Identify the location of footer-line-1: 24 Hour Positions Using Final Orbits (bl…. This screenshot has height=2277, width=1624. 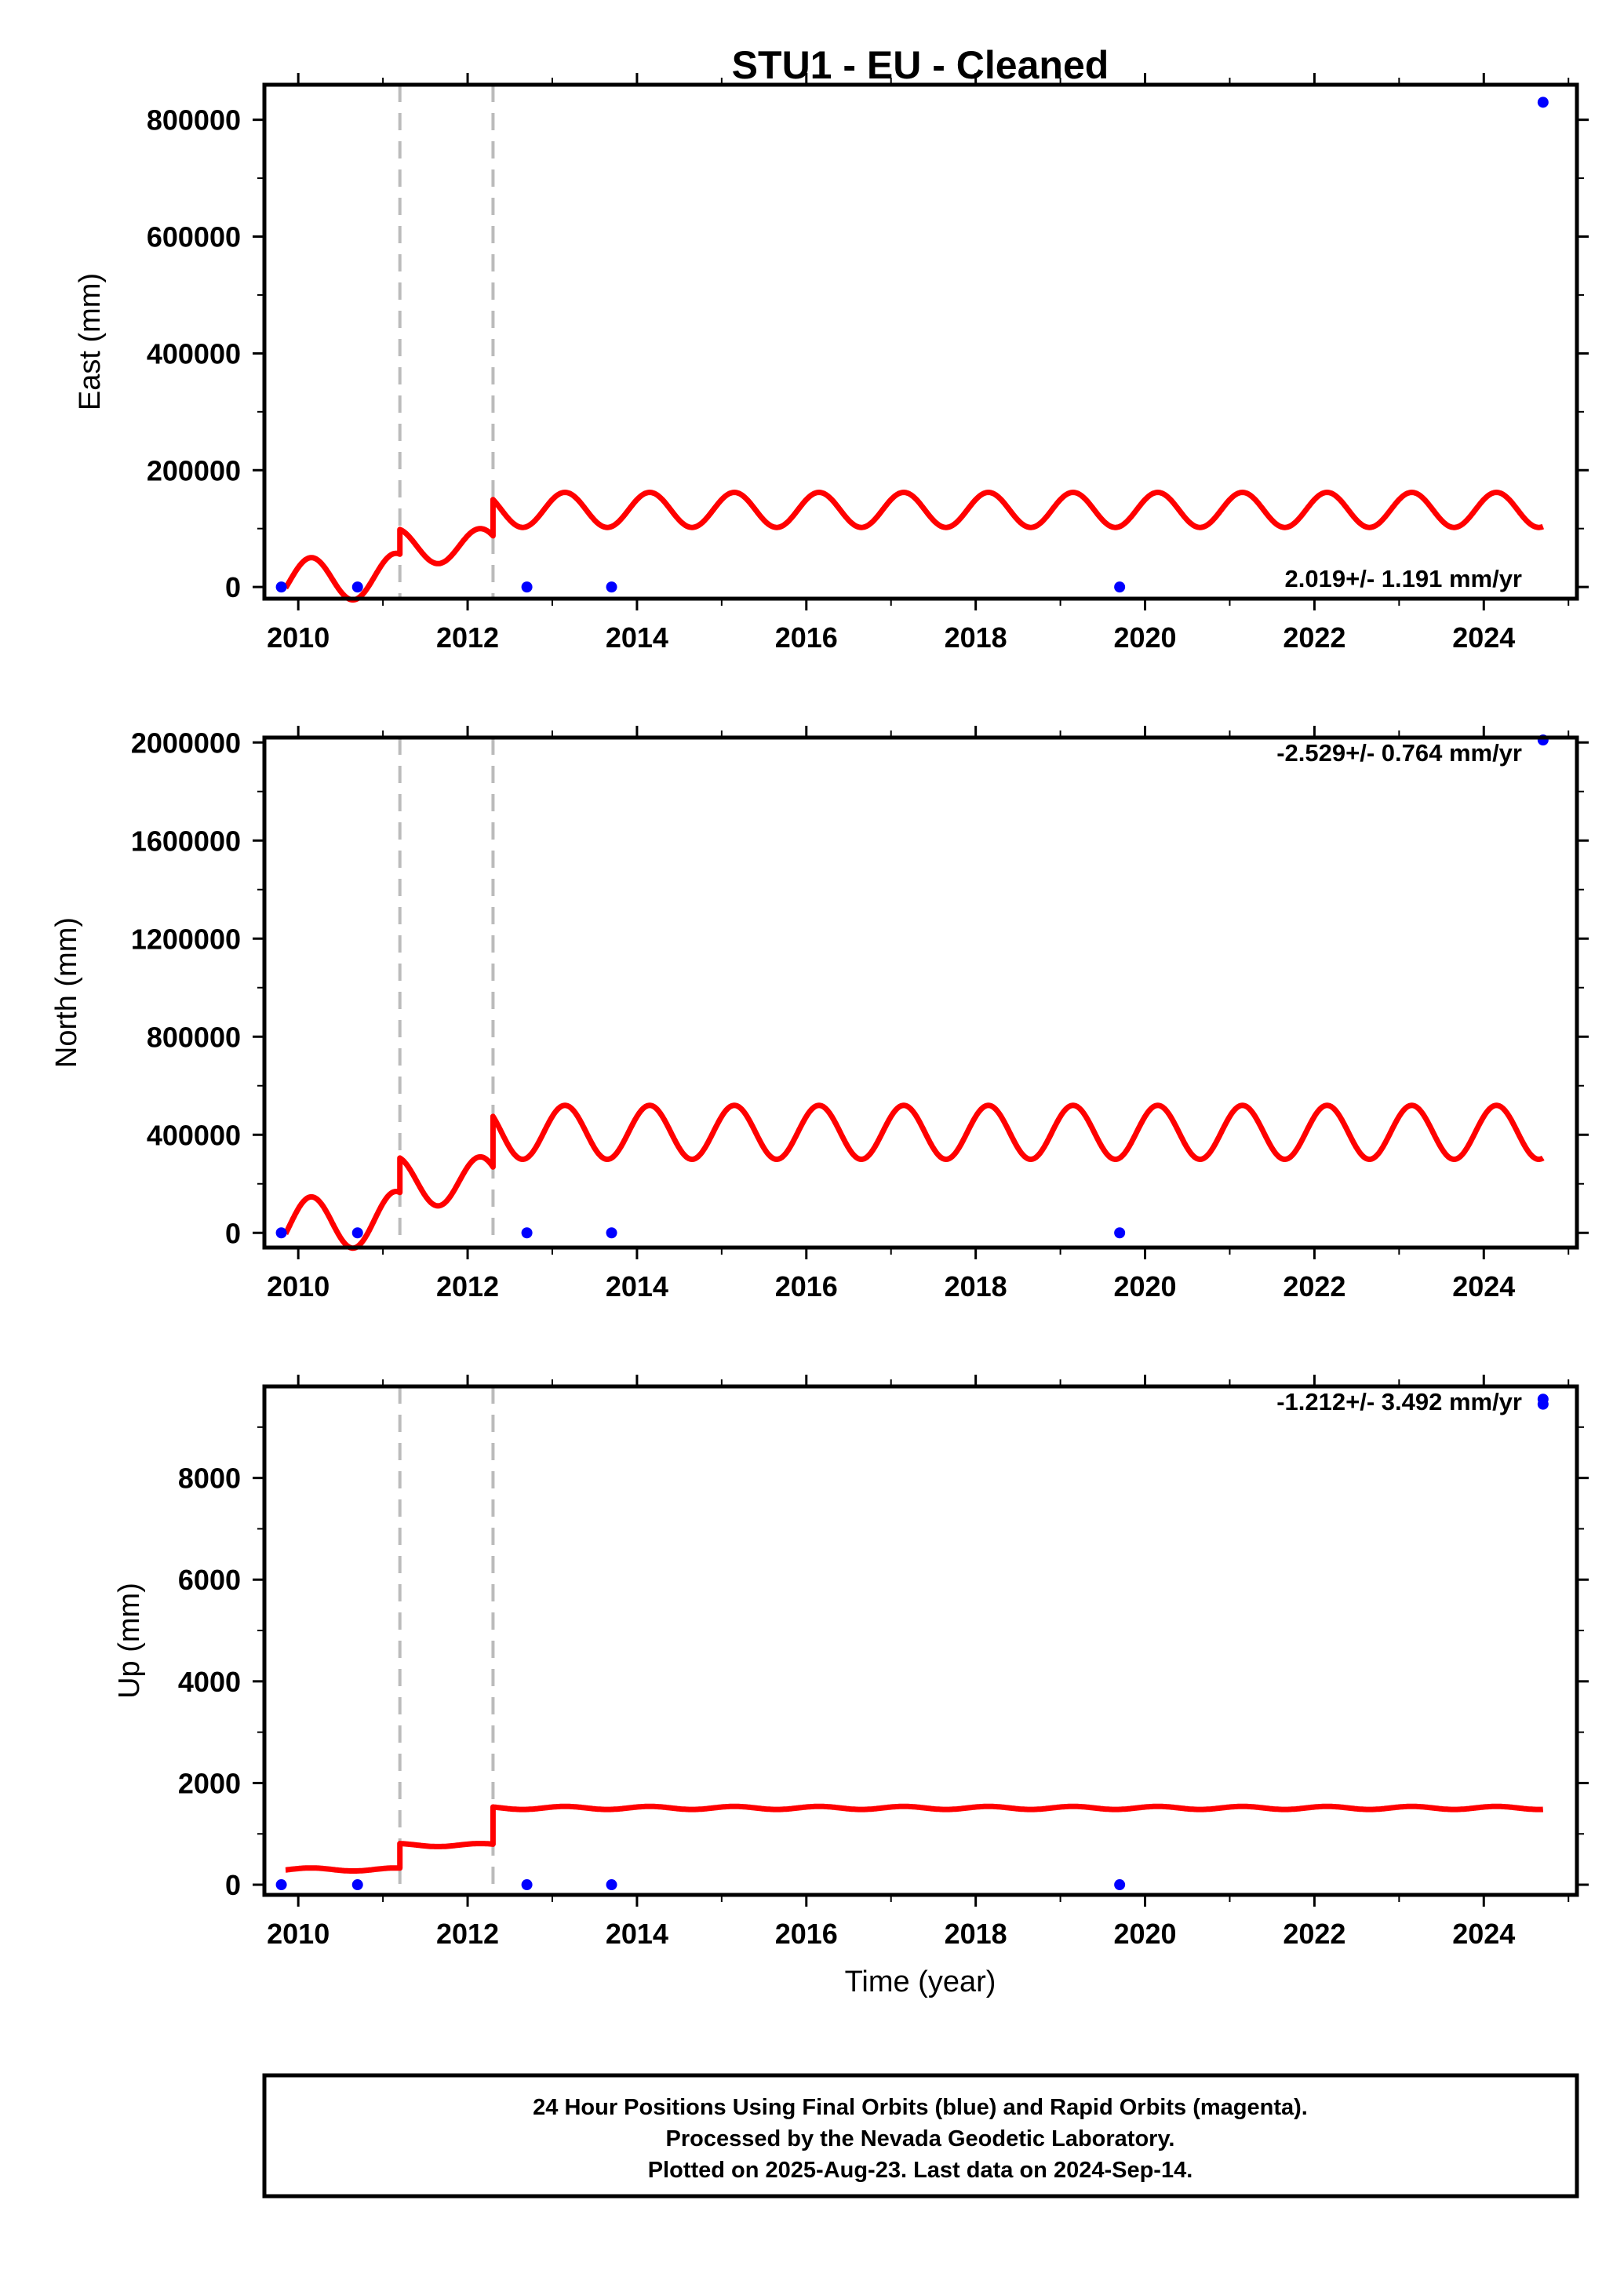
(920, 2107).